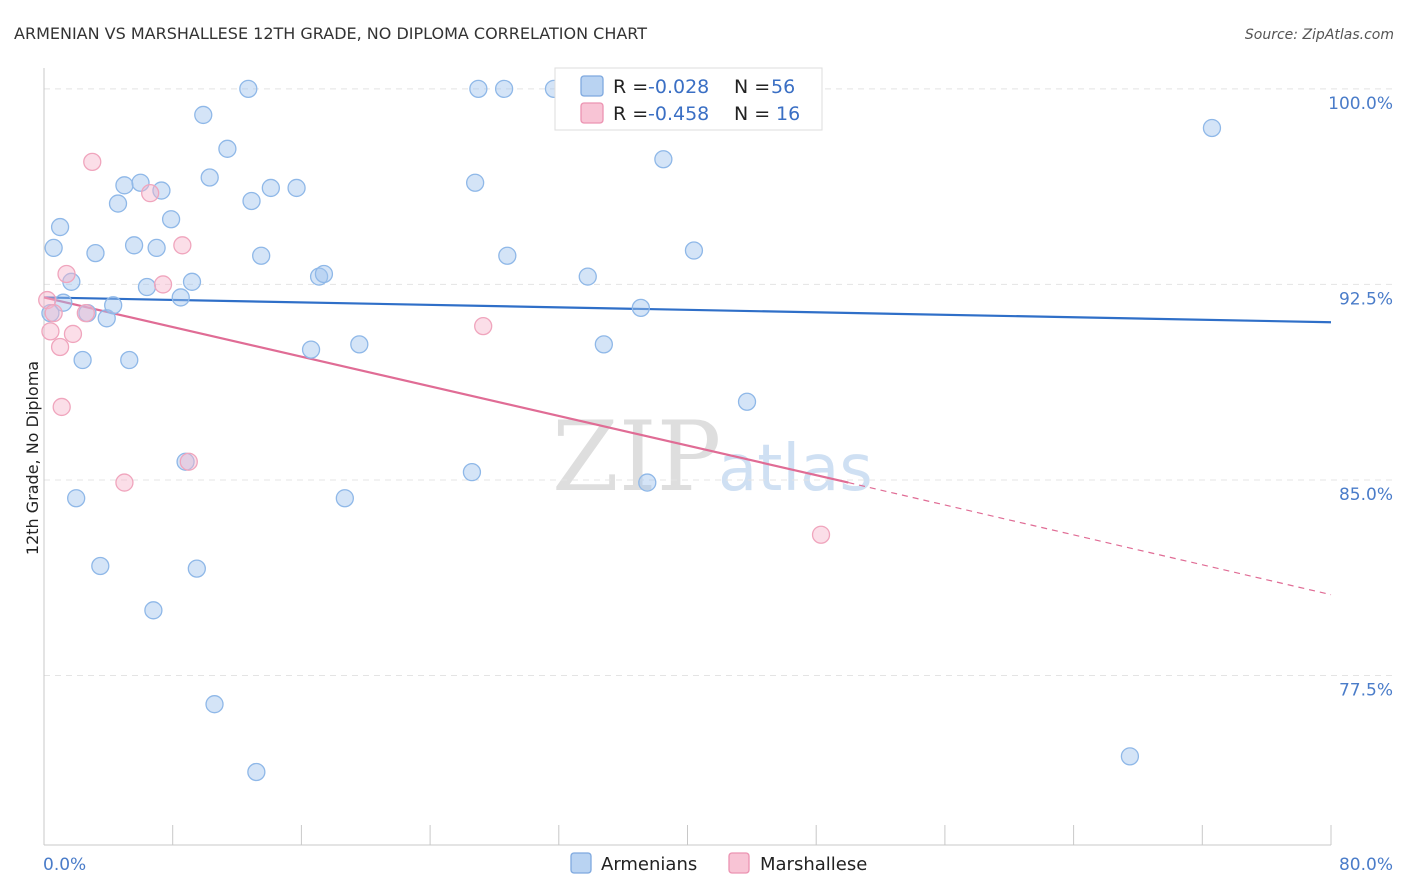  What do you see at coordinates (1319, 35) in the screenshot?
I see `chart-source: Source: ZipAtlas.com` at bounding box center [1319, 35].